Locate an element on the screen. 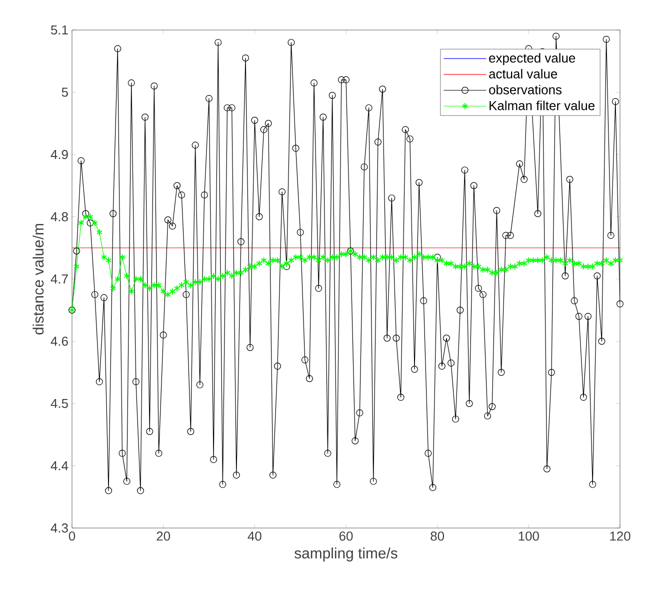  y-tick-label: 4.9 is located at coordinates (59, 155).